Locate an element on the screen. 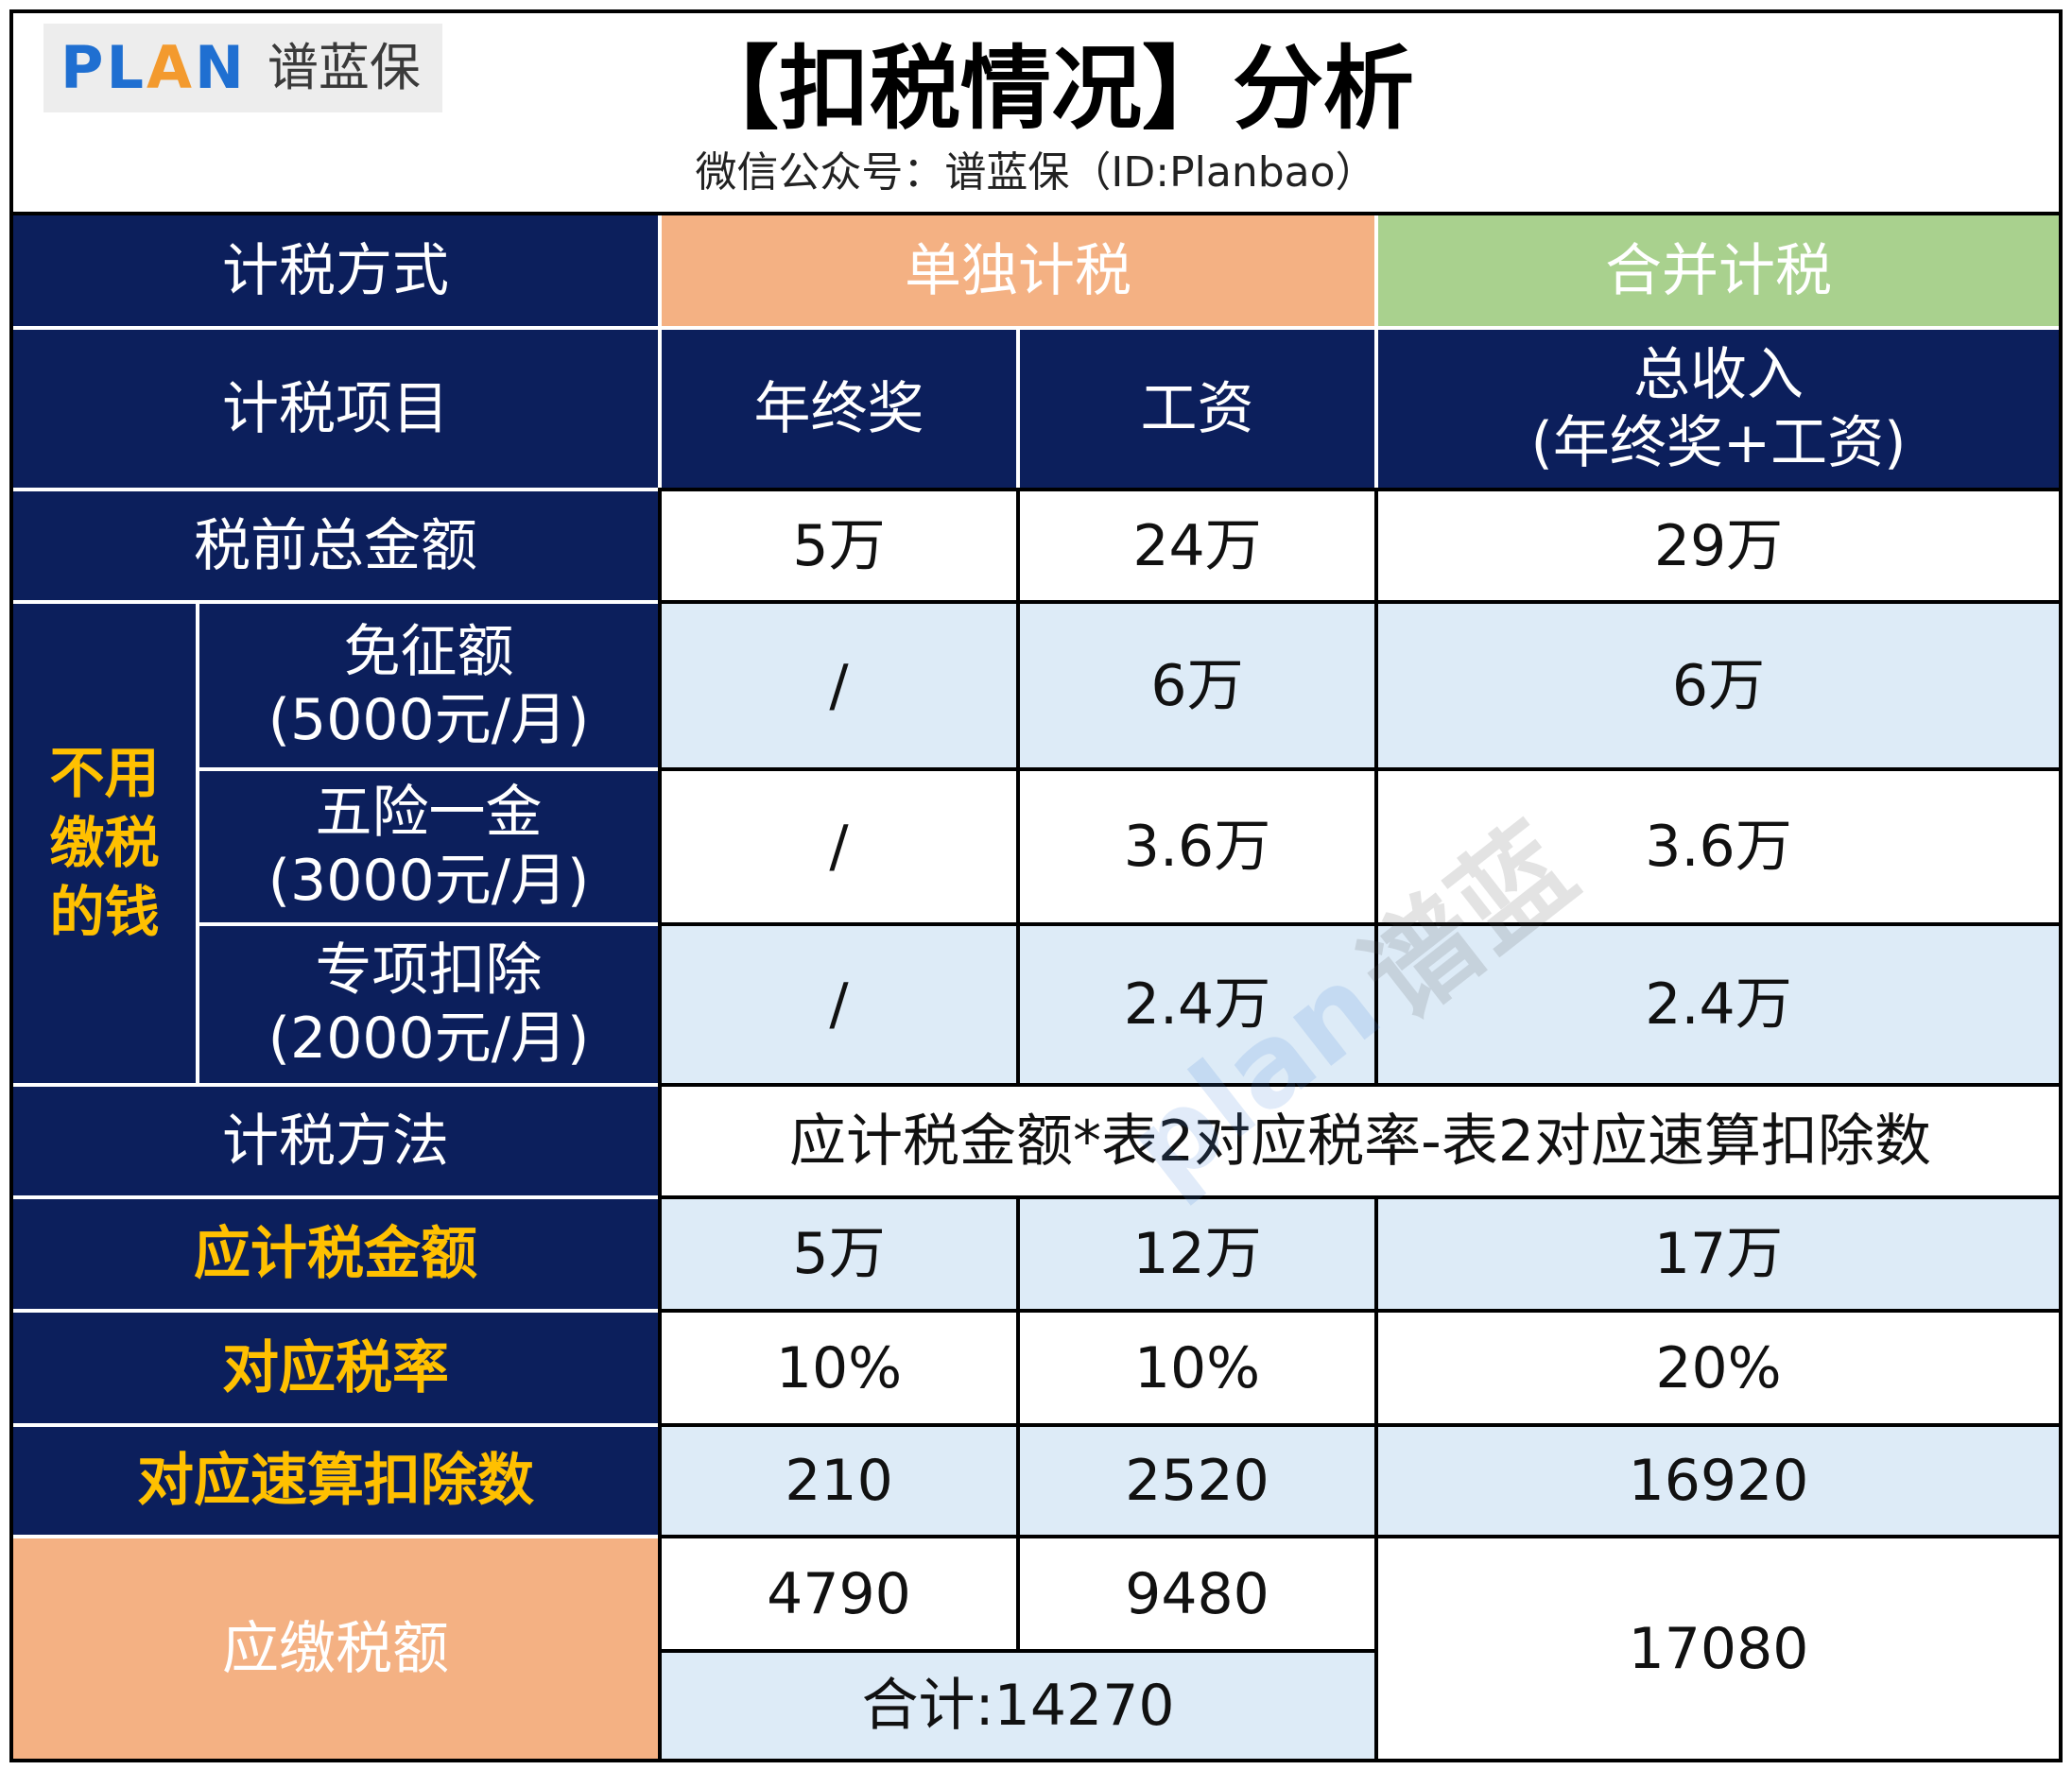 The image size is (2072, 1770). row-label-pretax-total: 税前总金额 is located at coordinates (336, 545).